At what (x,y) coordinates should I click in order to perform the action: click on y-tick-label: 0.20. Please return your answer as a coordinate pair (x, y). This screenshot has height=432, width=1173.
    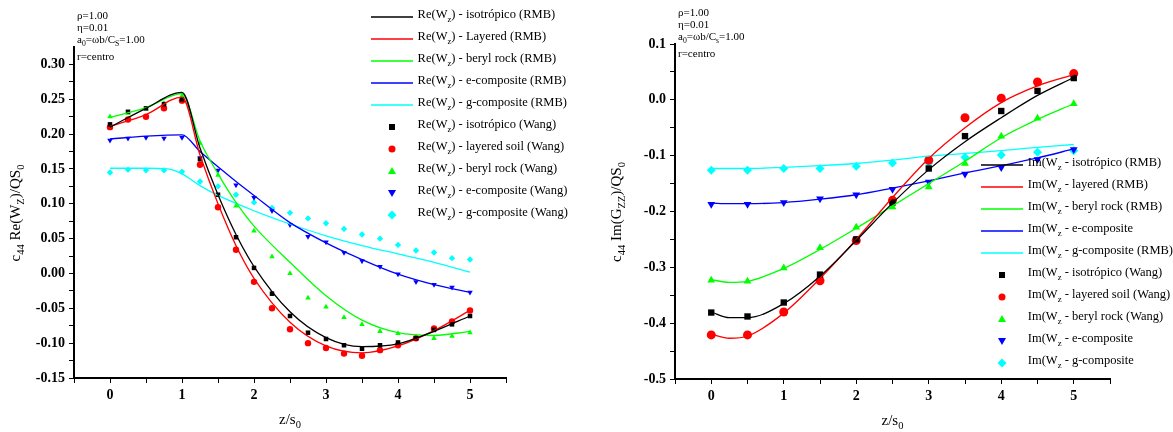
    Looking at the image, I should click on (52, 133).